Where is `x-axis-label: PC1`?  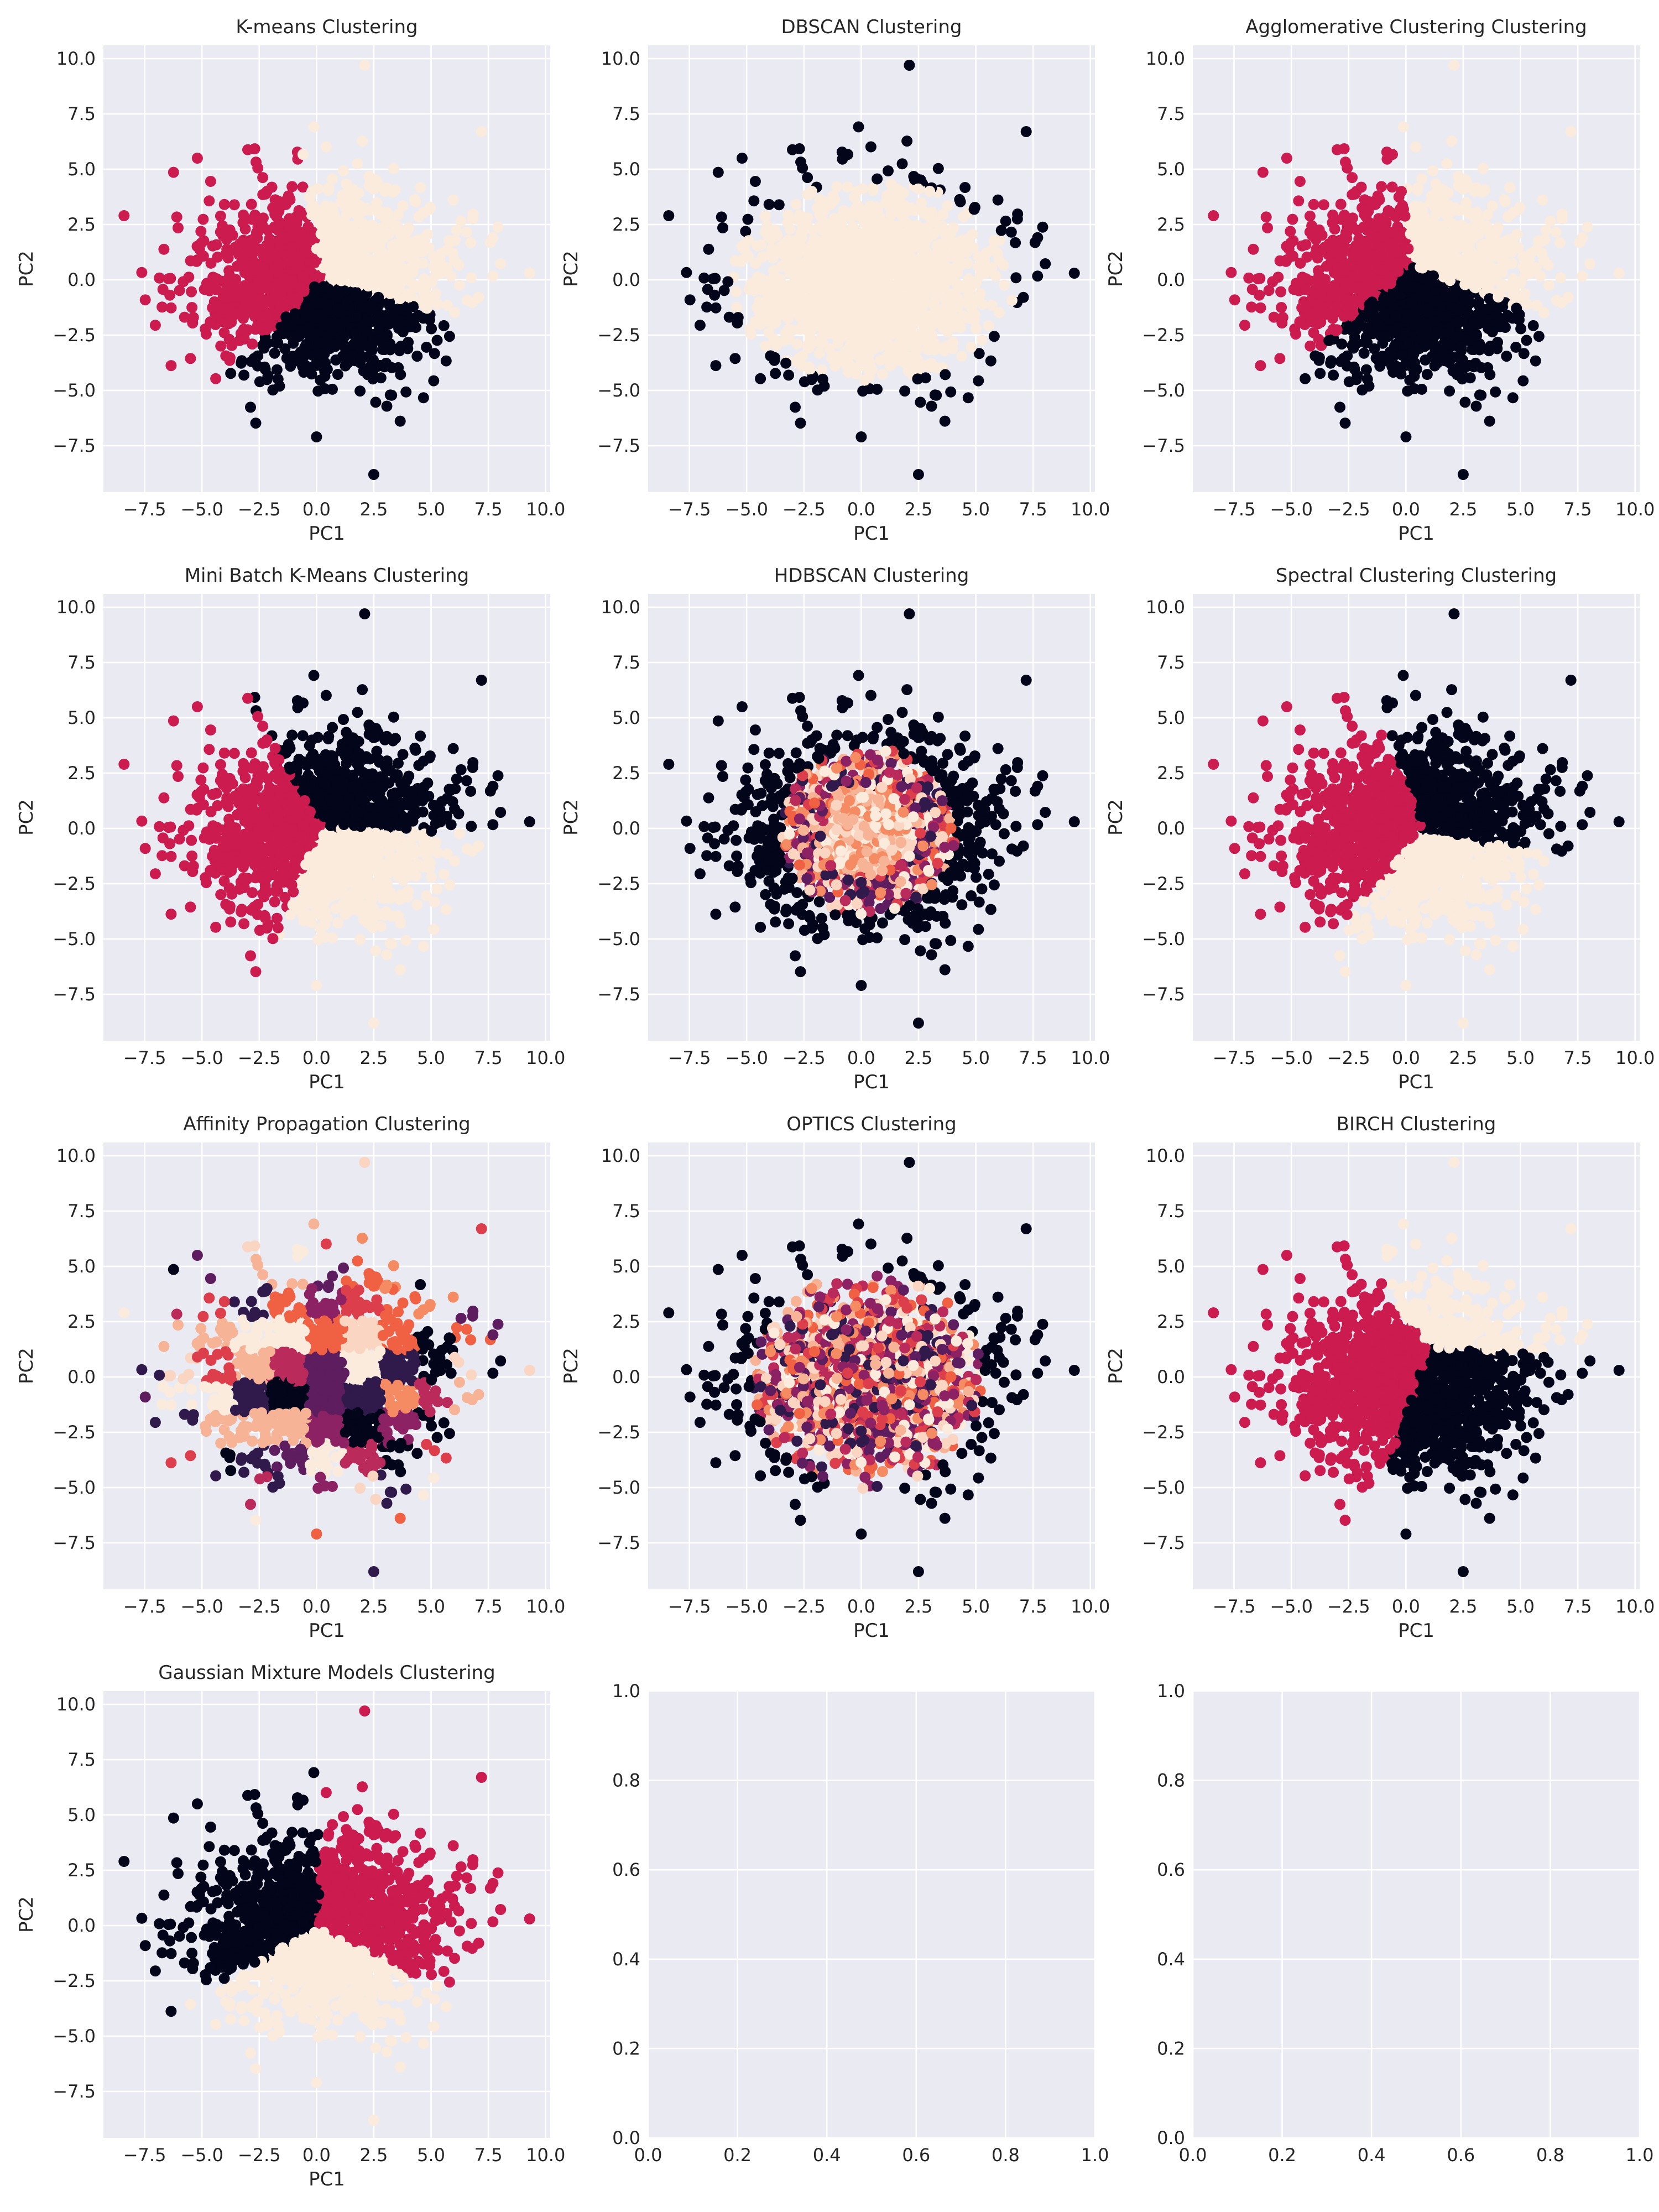
x-axis-label: PC1 is located at coordinates (327, 534).